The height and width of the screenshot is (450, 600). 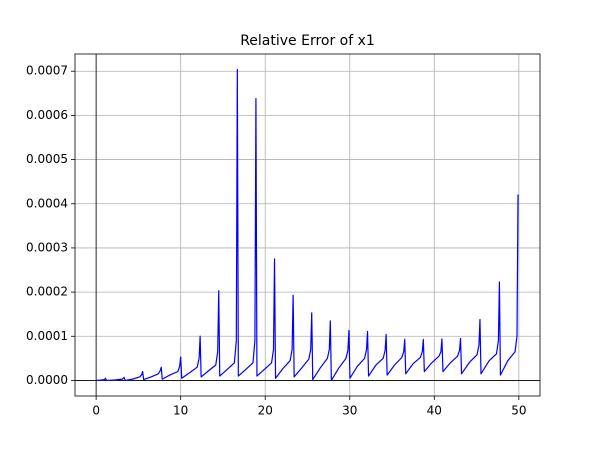 I want to click on x-tick-label: 40, so click(x=434, y=411).